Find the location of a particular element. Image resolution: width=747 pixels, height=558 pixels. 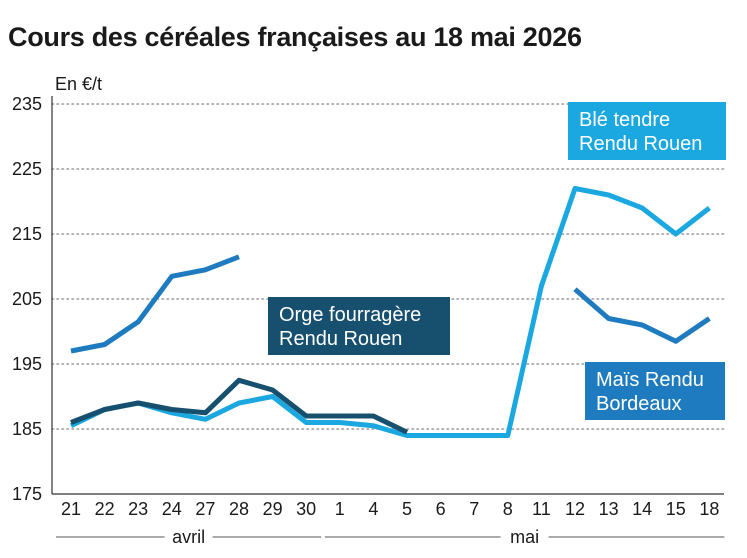

x-tick-label: 24 is located at coordinates (172, 509).